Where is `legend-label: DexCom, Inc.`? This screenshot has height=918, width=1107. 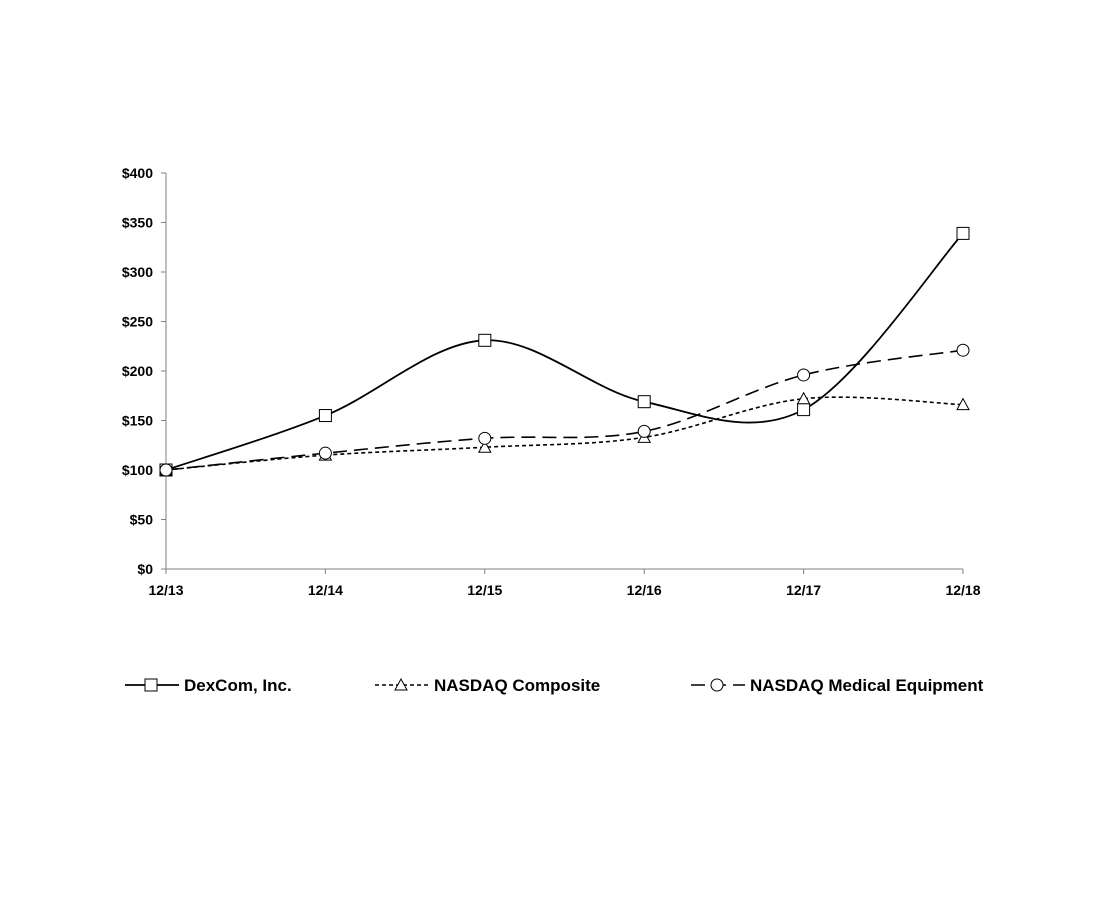
legend-label: DexCom, Inc. is located at coordinates (238, 685).